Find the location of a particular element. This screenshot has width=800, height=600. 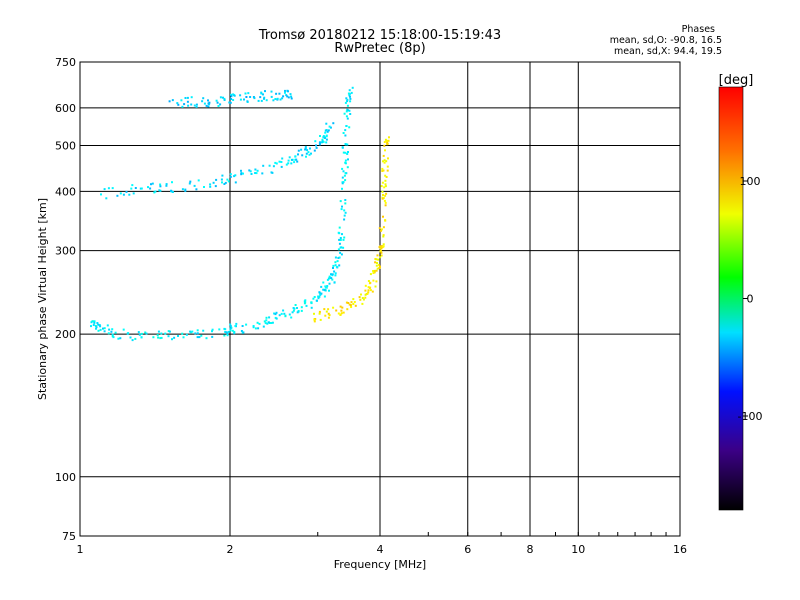

y-tick-label: 200 is located at coordinates (65, 334).